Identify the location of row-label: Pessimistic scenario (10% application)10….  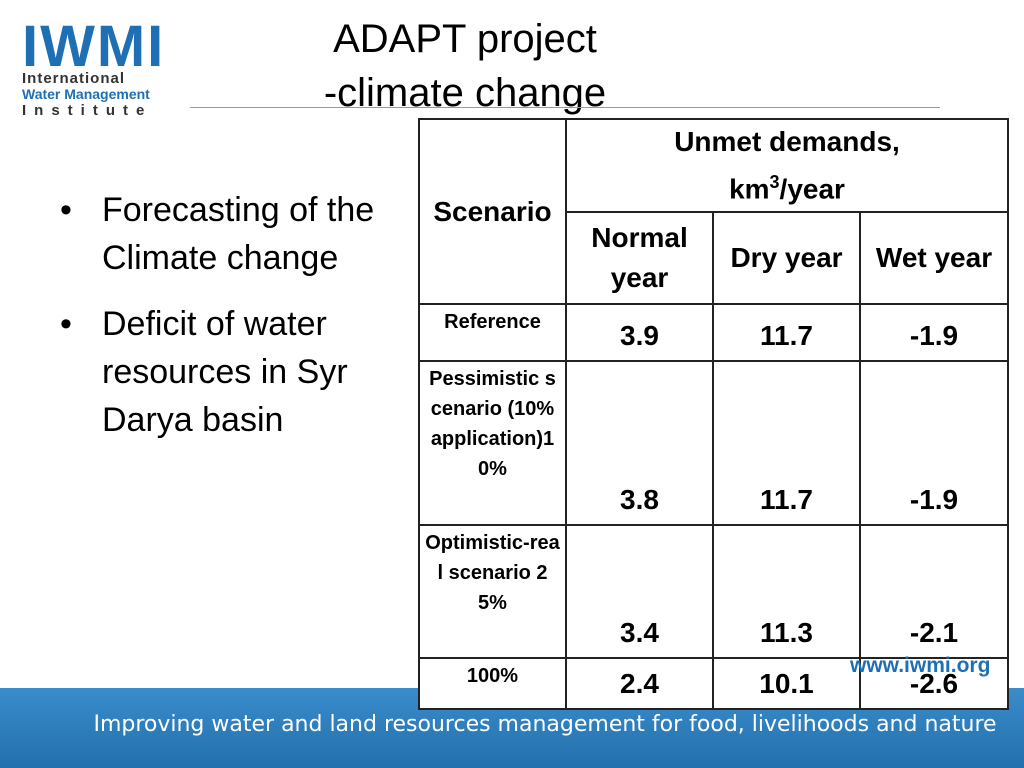
(492, 443).